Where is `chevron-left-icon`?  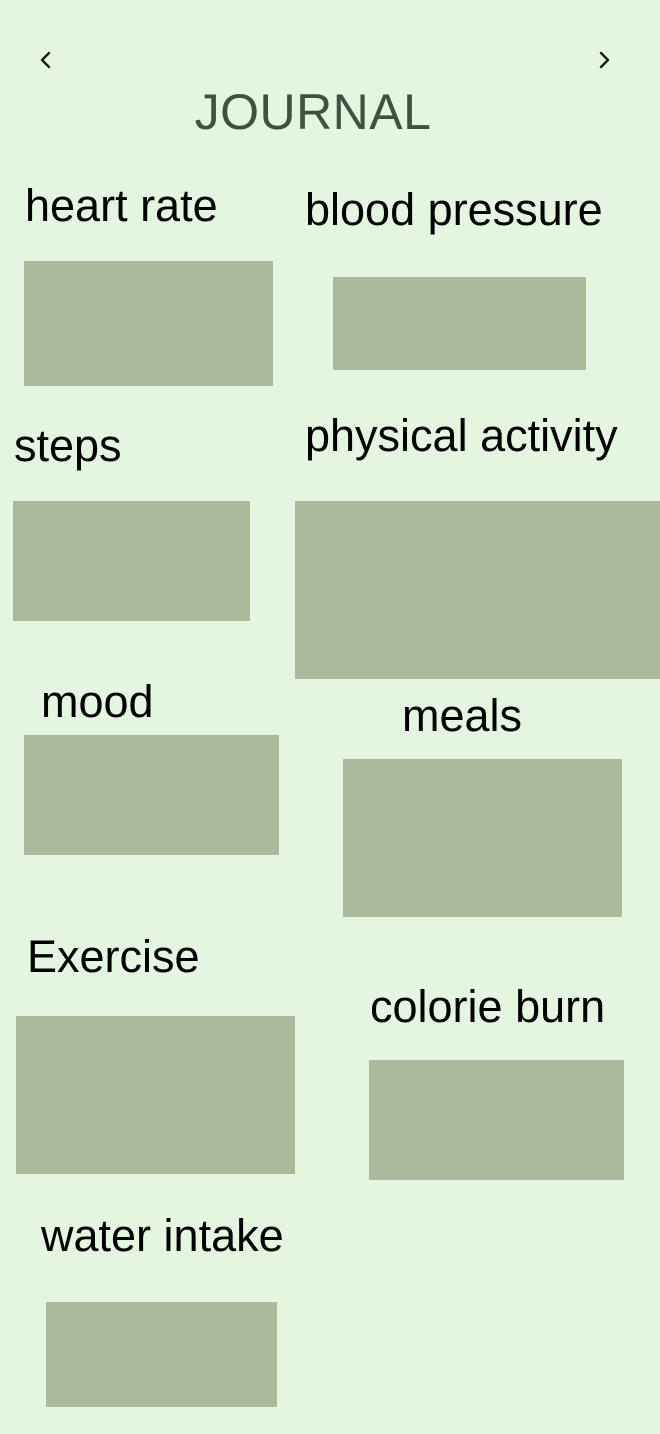 chevron-left-icon is located at coordinates (45, 60).